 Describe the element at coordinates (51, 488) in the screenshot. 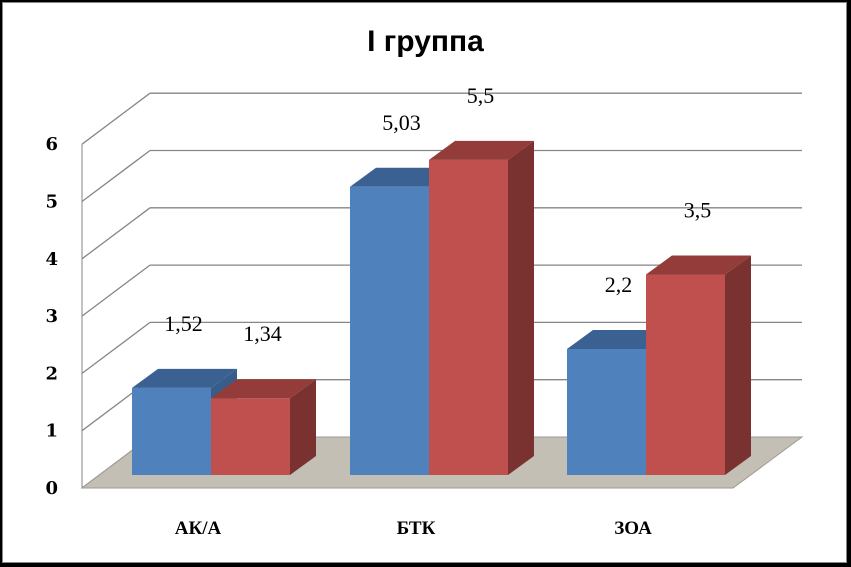

I see `y-tick-label: 0` at that location.